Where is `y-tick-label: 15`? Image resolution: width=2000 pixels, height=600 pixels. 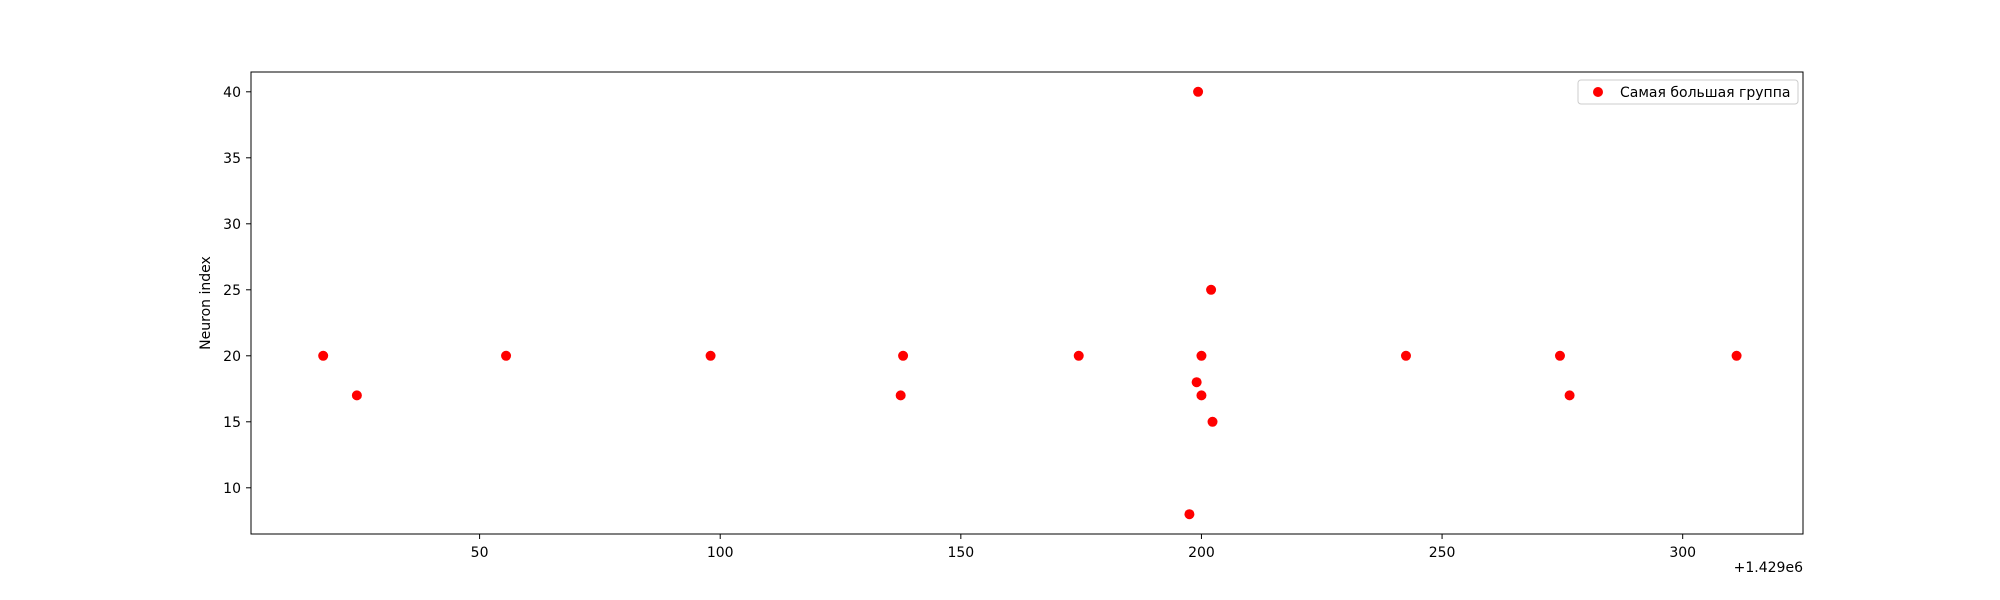
y-tick-label: 15 is located at coordinates (232, 423).